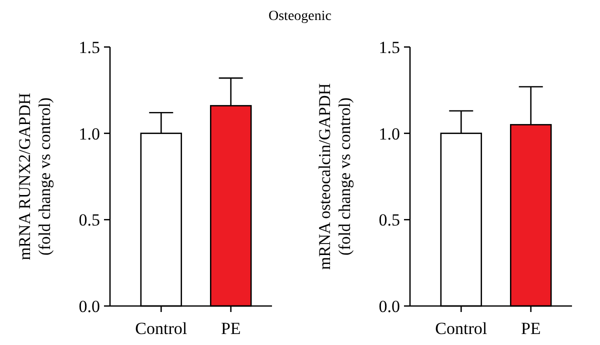 The width and height of the screenshot is (600, 345). I want to click on text: Osteogenic, so click(300, 16).